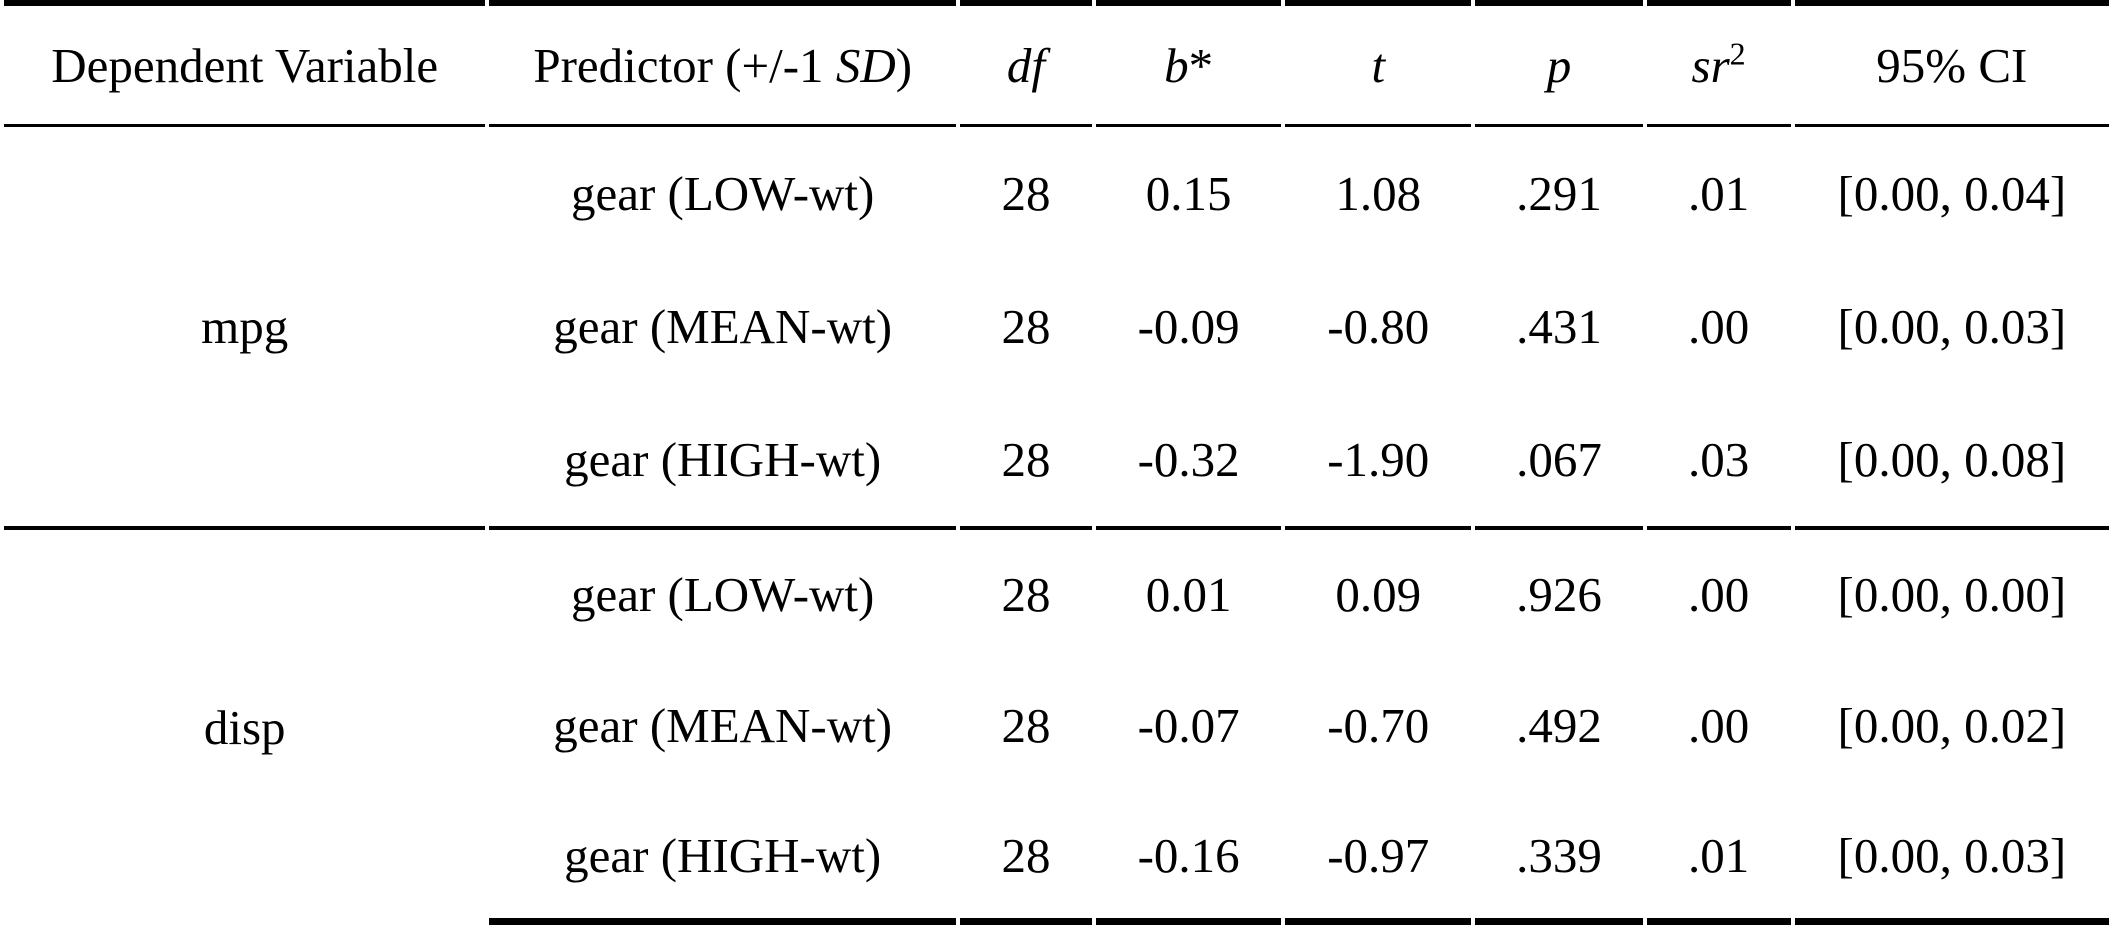 The image size is (2113, 928). I want to click on header-p-symbol: p, so click(1559, 65).